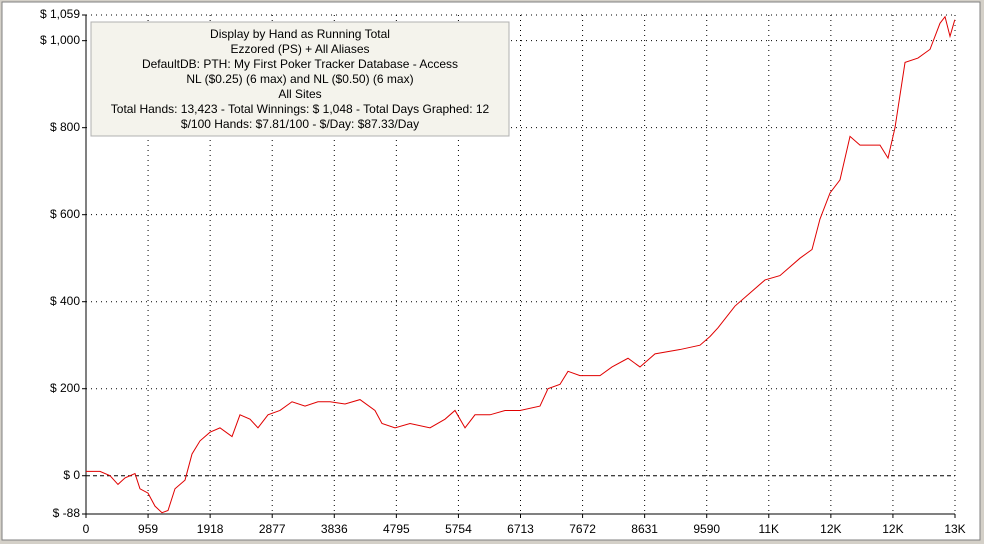 Image resolution: width=984 pixels, height=544 pixels. I want to click on x-tick-label: 7672, so click(582, 529).